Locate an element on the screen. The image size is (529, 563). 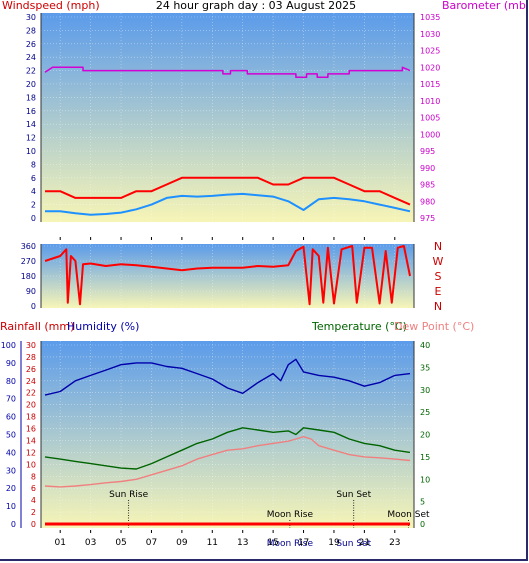
x-tick-label: 15 is located at coordinates (272, 543).